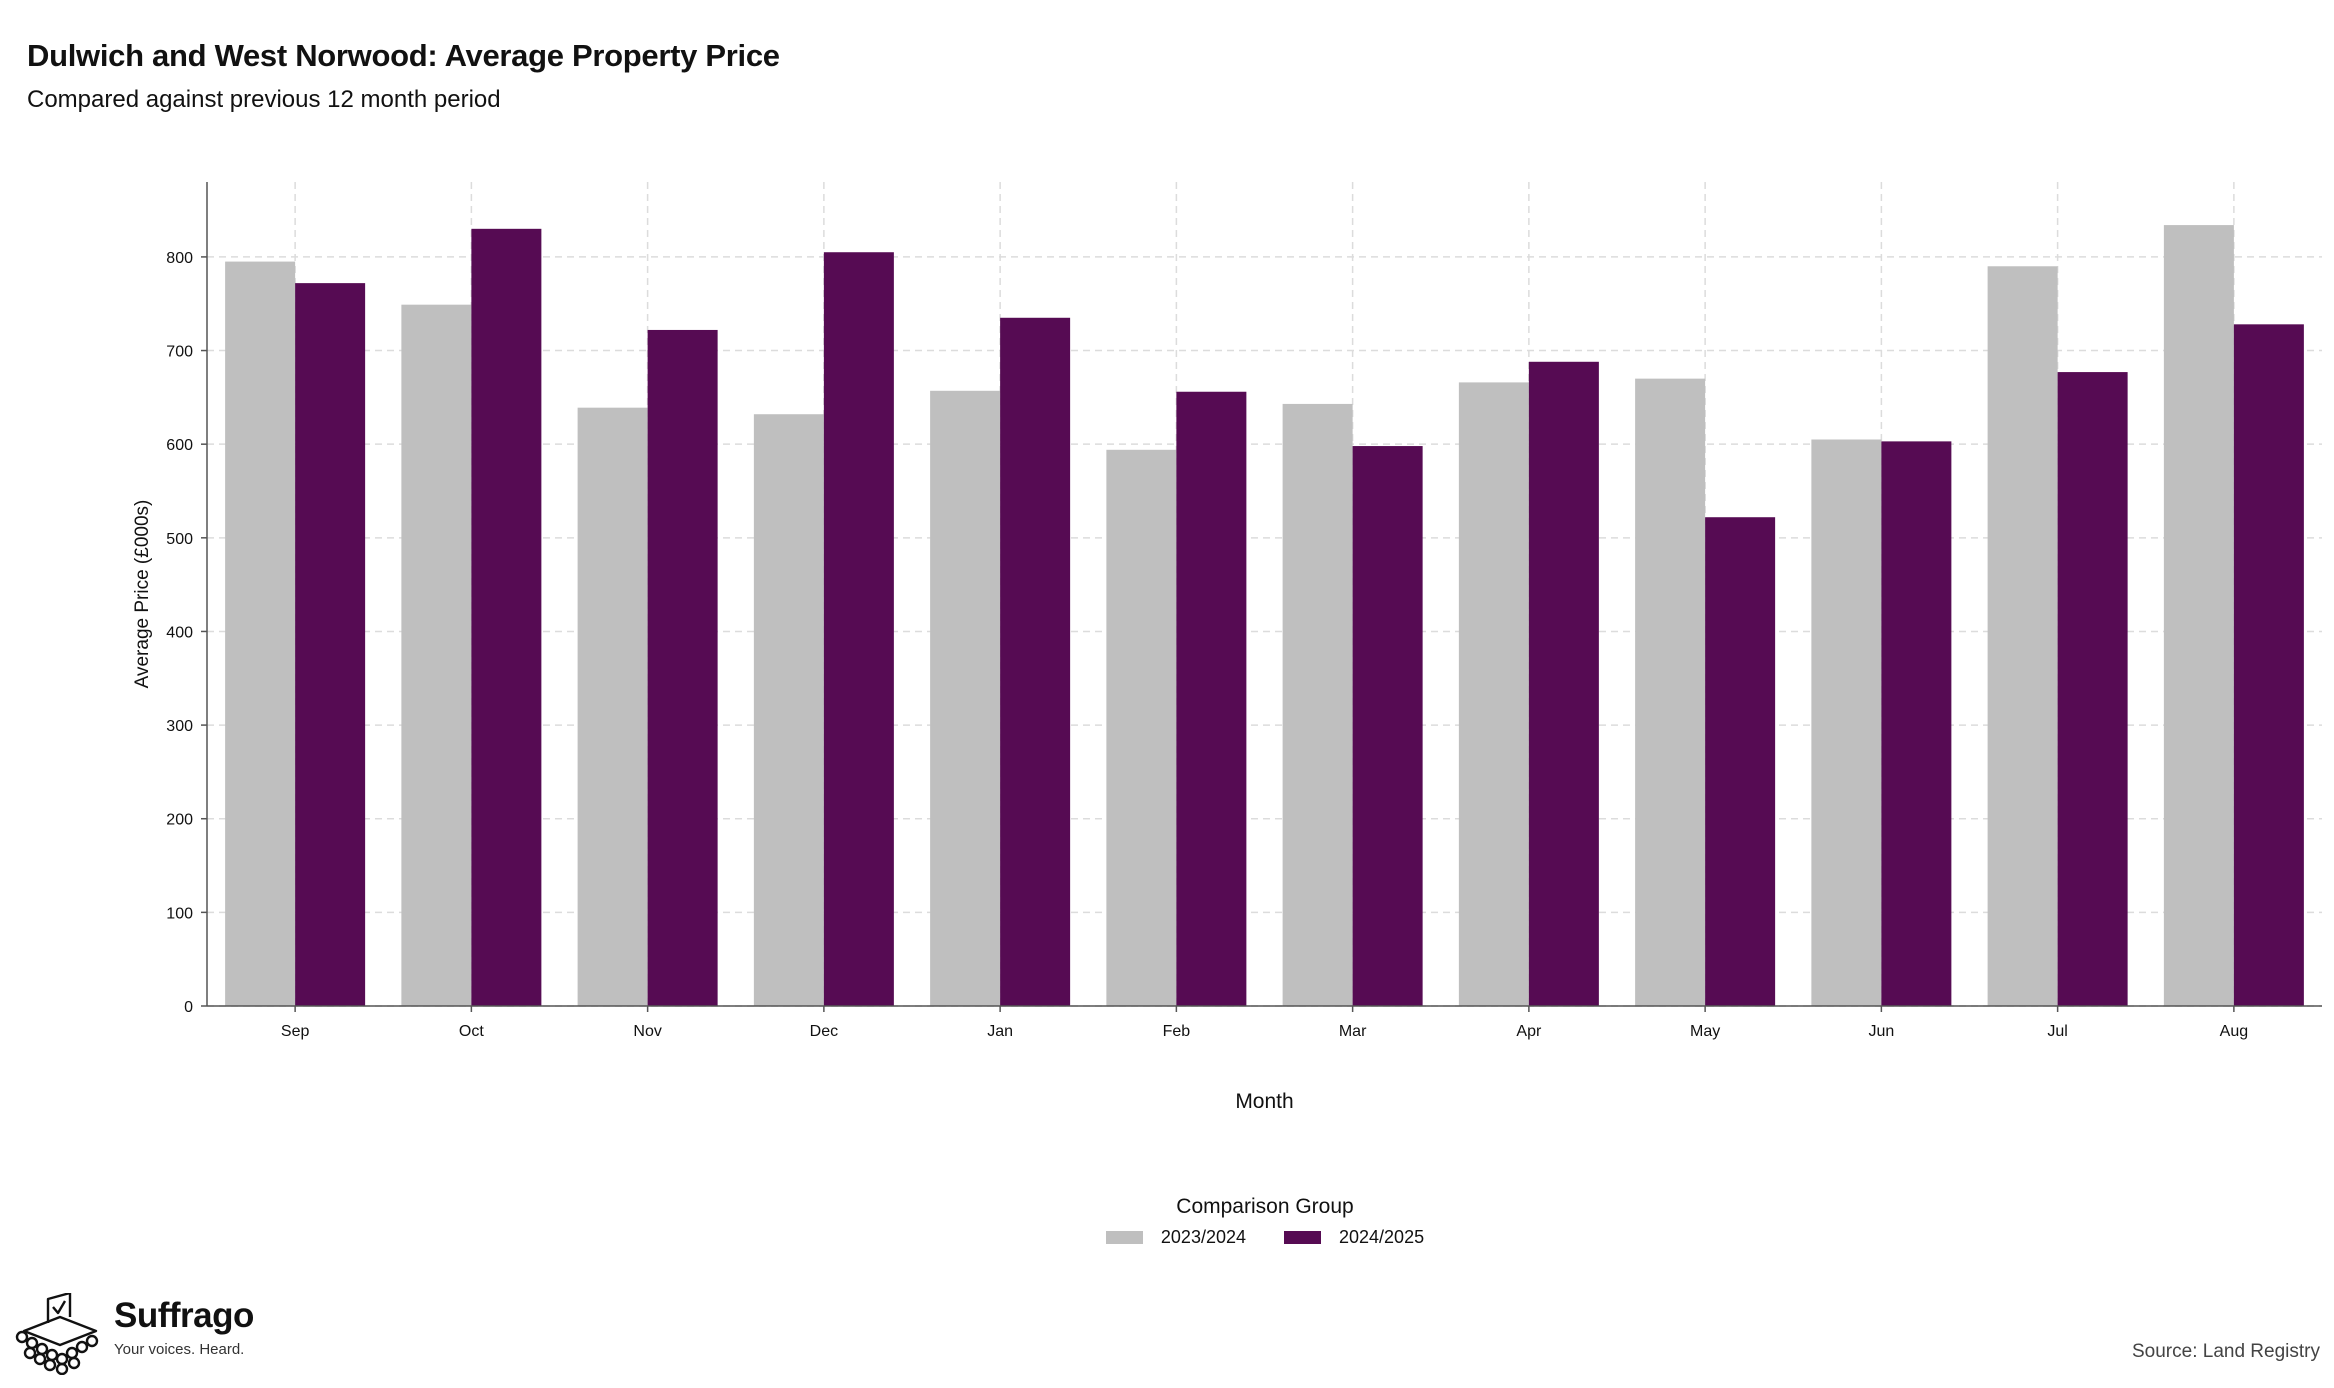 The height and width of the screenshot is (1388, 2334). I want to click on bar-2023-2024-jun, so click(1846, 722).